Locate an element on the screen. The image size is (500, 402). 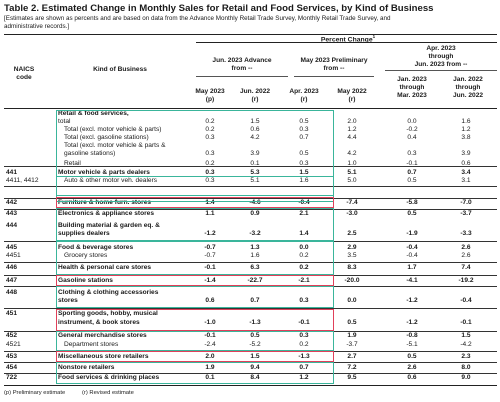
percent-value-cell: -0.4 is located at coordinates (412, 255).